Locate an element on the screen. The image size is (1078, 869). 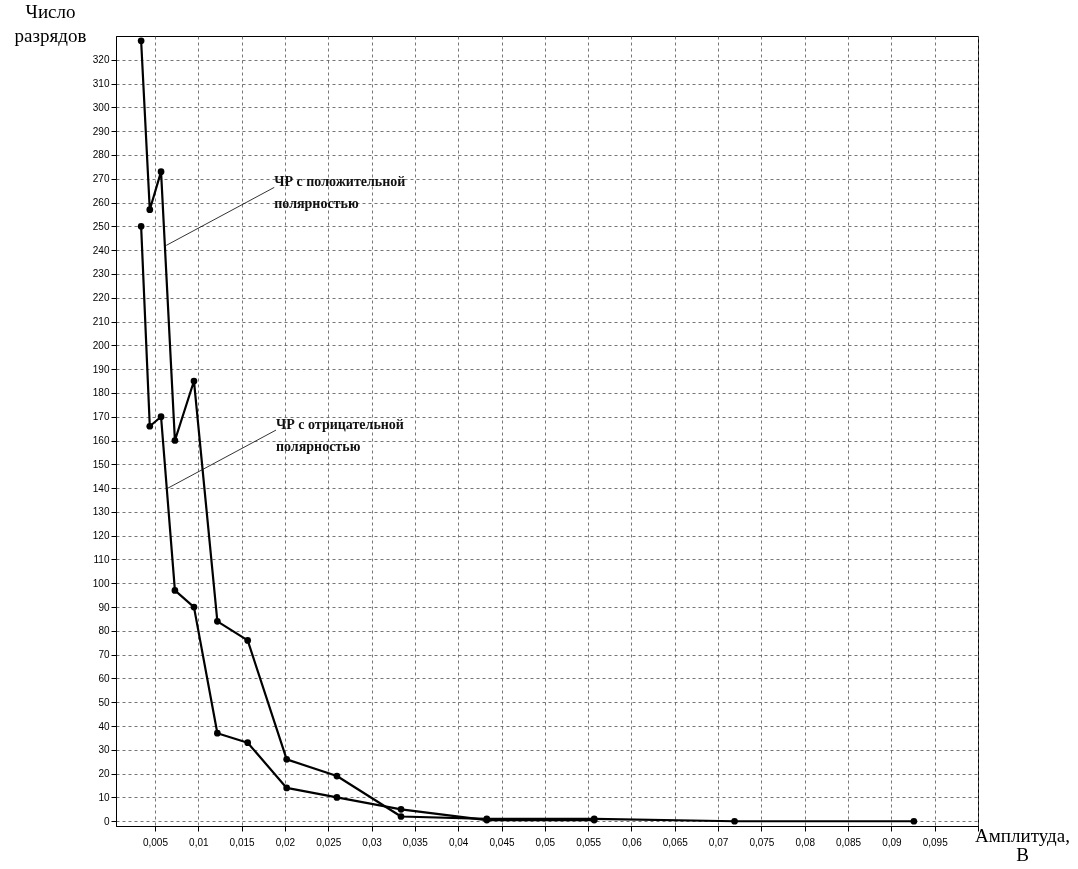
x-tick-label: 0,01 is located at coordinates (199, 842).